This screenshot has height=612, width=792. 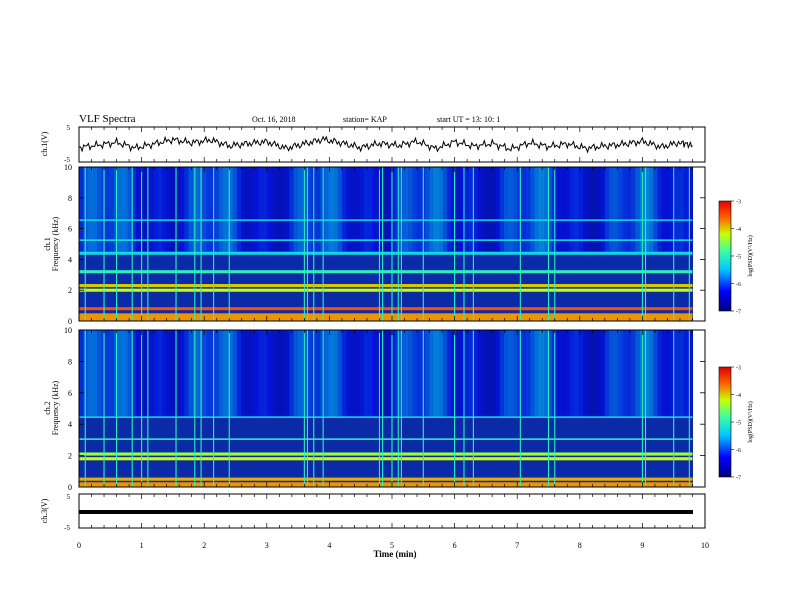 I want to click on ch1-colorbar-tick-label: -6, so click(x=738, y=285).